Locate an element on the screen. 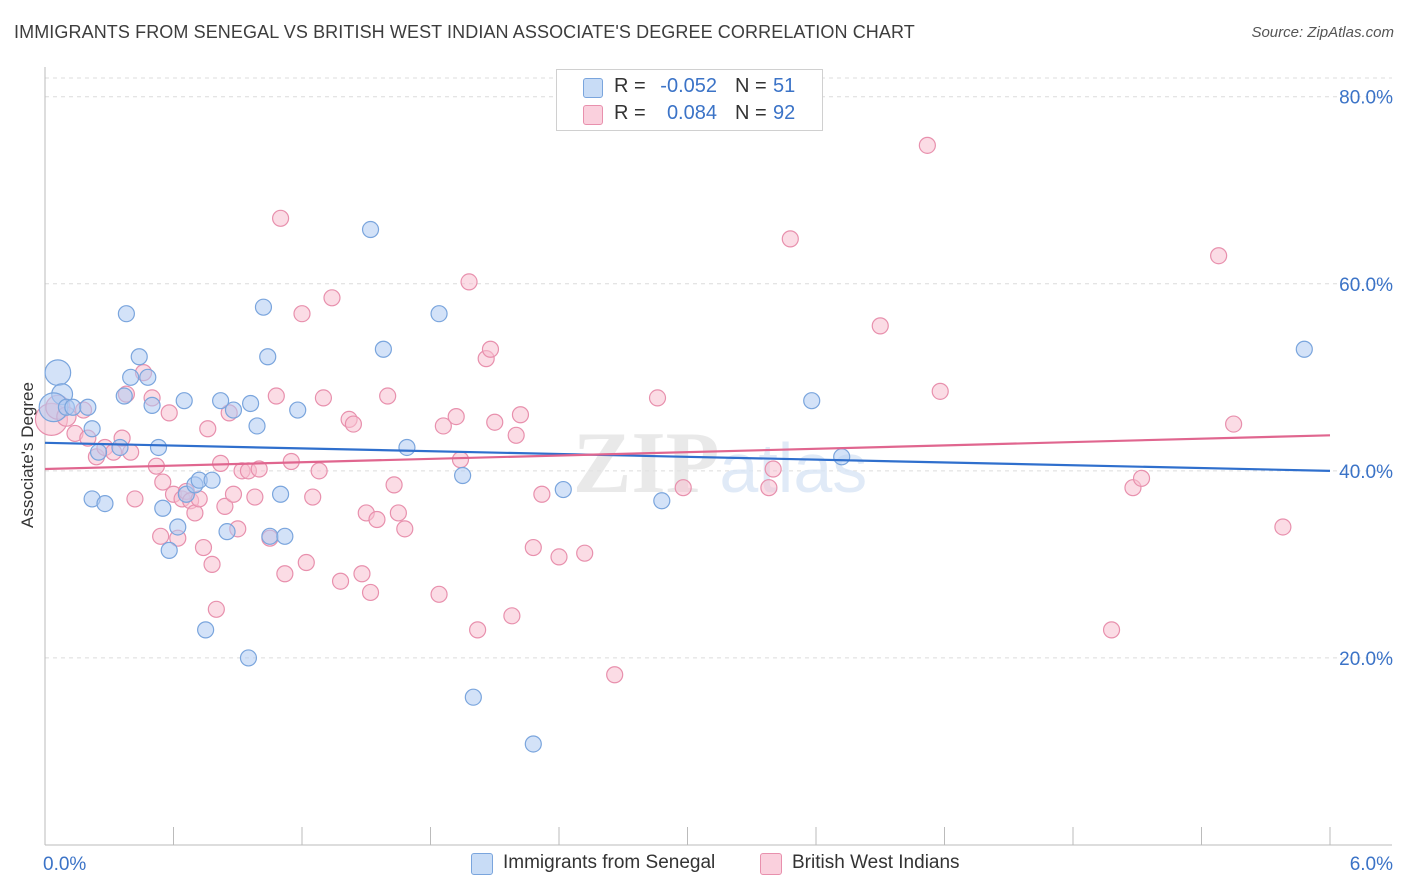  y-tick-label: 20.0% is located at coordinates (1366, 659).